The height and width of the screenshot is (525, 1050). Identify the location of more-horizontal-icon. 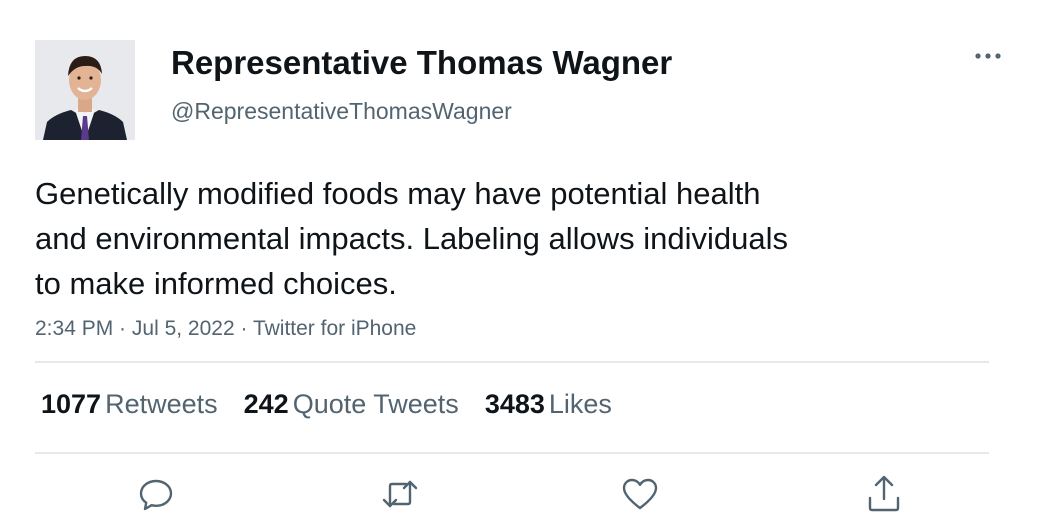
(988, 56).